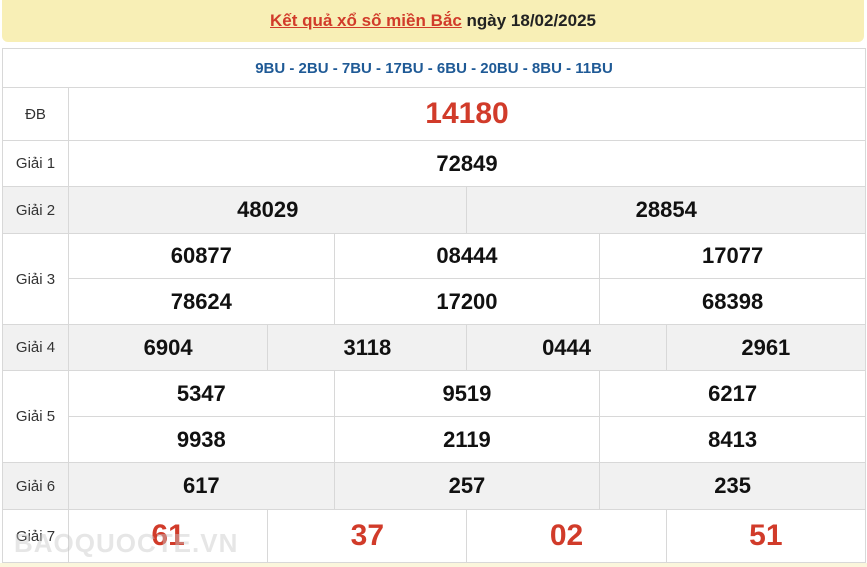  I want to click on prize-db: 14180, so click(467, 114).